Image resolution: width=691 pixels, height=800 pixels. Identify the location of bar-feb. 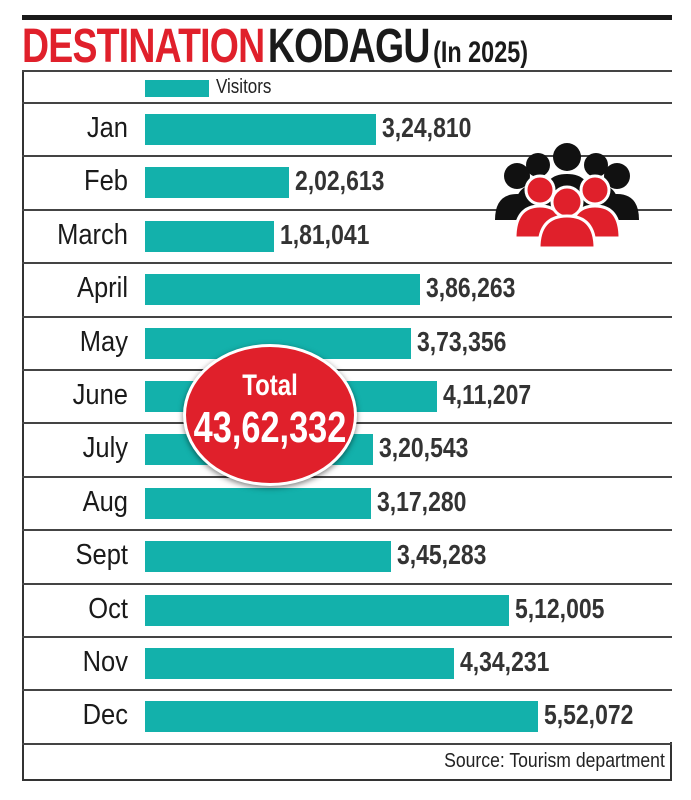
(217, 183).